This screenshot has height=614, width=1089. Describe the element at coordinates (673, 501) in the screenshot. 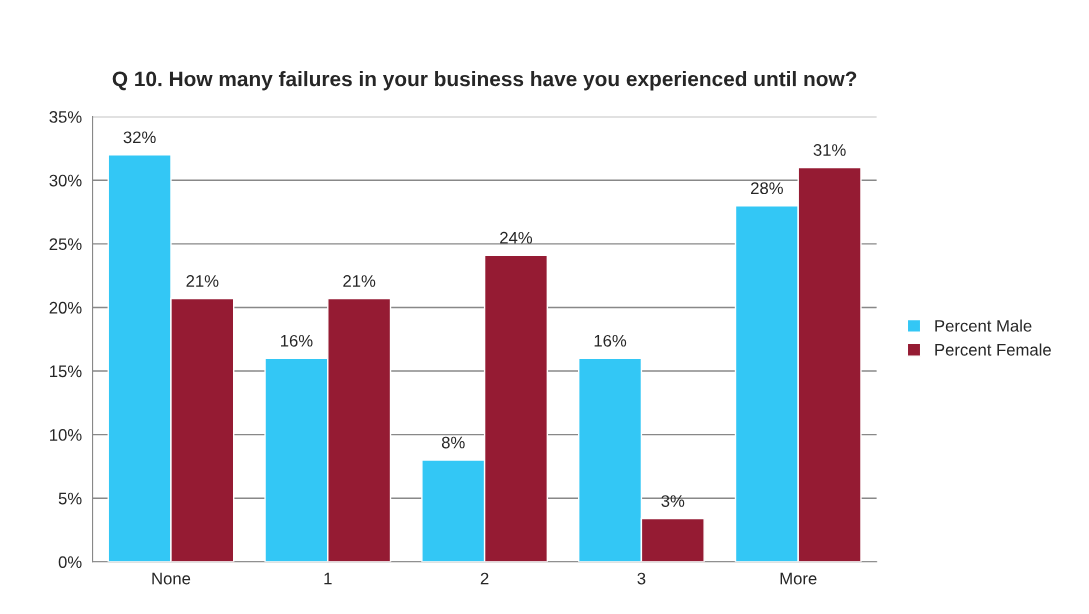

I see `data-label: 3%` at that location.